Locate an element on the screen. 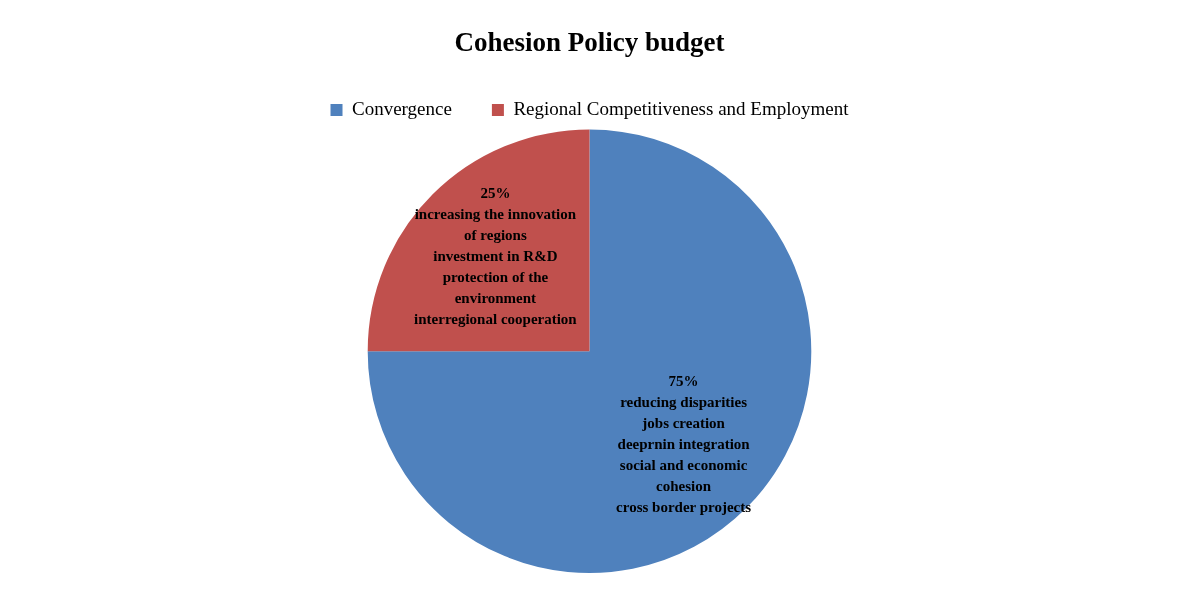 Image resolution: width=1179 pixels, height=613 pixels. chart-title: Cohesion Policy budget is located at coordinates (589, 42).